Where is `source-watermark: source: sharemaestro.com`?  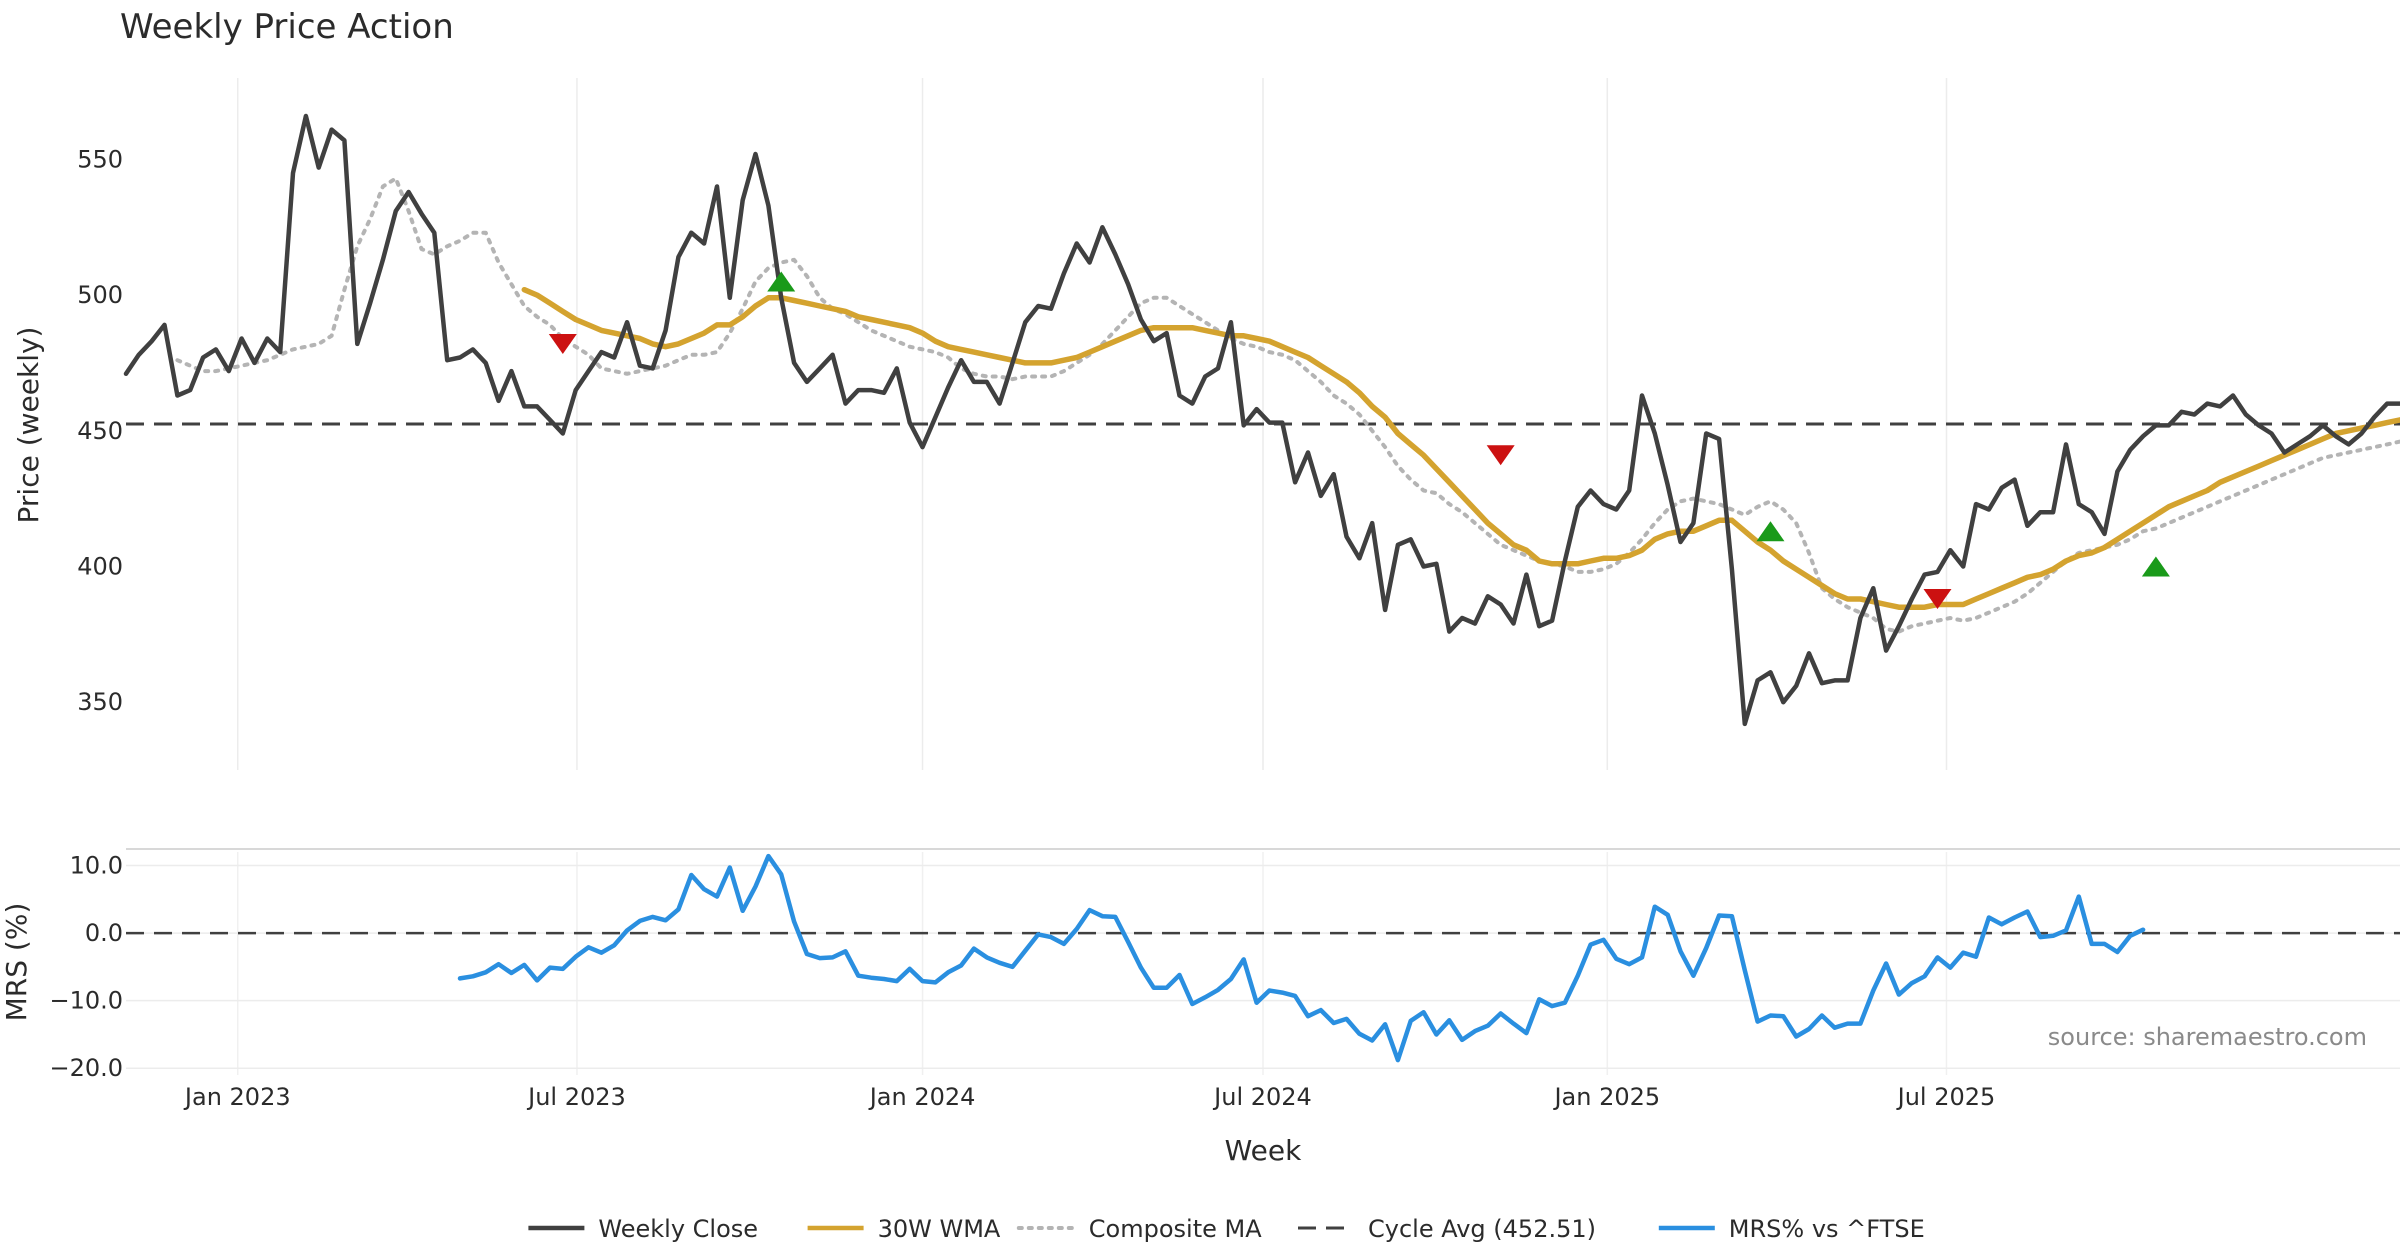 source-watermark: source: sharemaestro.com is located at coordinates (2207, 1037).